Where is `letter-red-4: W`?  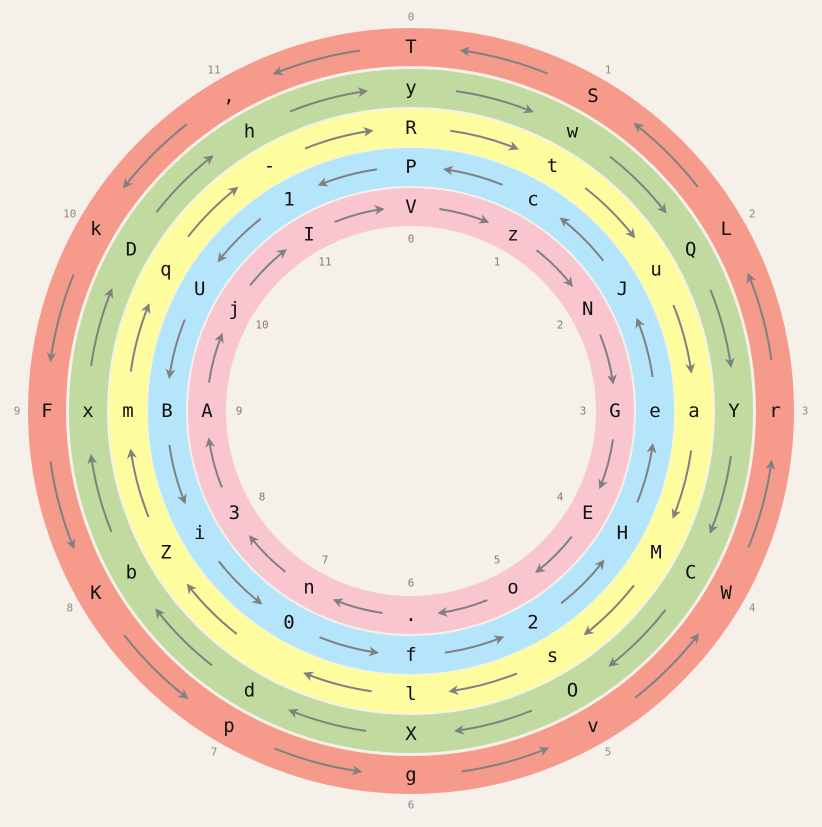 letter-red-4: W is located at coordinates (726, 593).